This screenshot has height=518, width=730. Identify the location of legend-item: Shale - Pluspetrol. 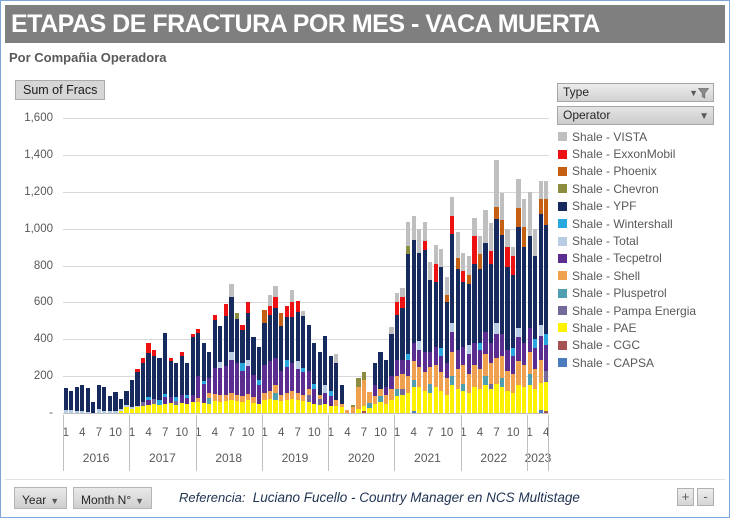
(642, 293).